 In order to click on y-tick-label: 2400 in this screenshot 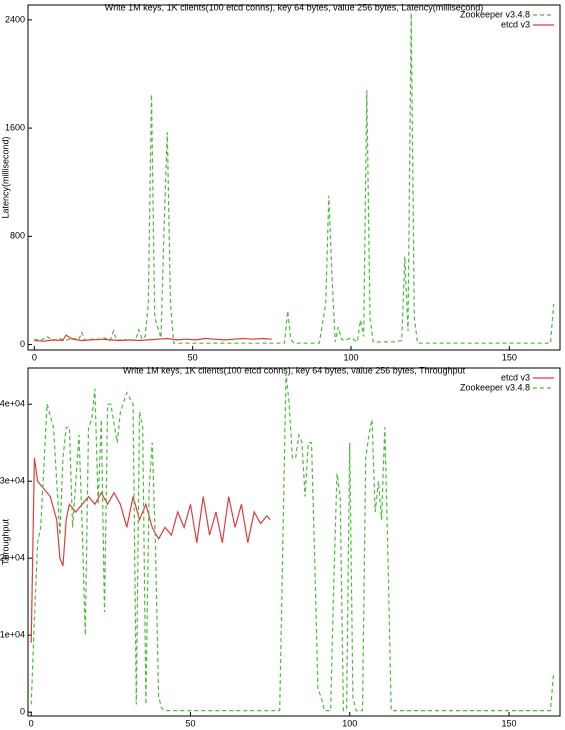, I will do `click(15, 19)`.